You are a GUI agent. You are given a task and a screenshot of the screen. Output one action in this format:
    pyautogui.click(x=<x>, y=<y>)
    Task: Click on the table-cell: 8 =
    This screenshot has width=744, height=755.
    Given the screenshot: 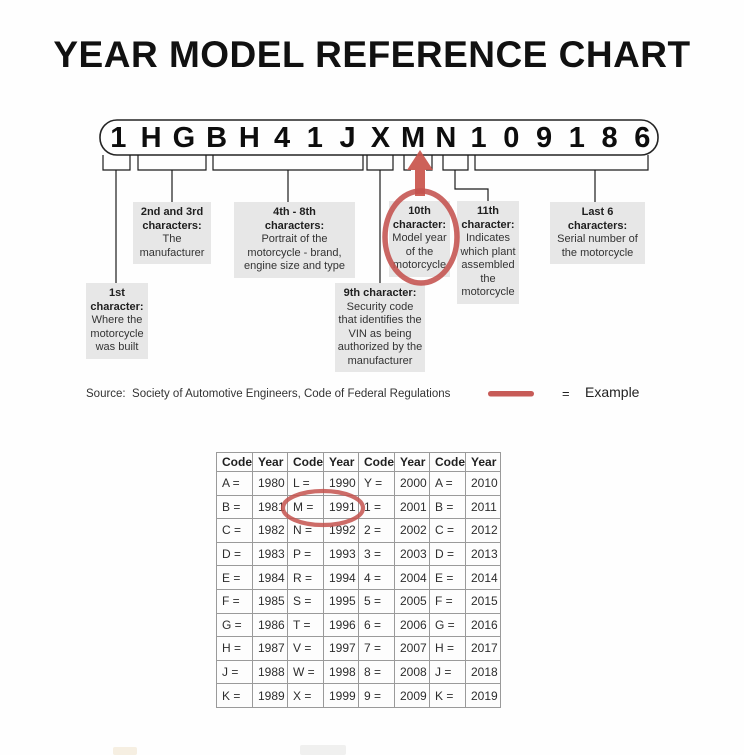 What is the action you would take?
    pyautogui.click(x=376, y=672)
    